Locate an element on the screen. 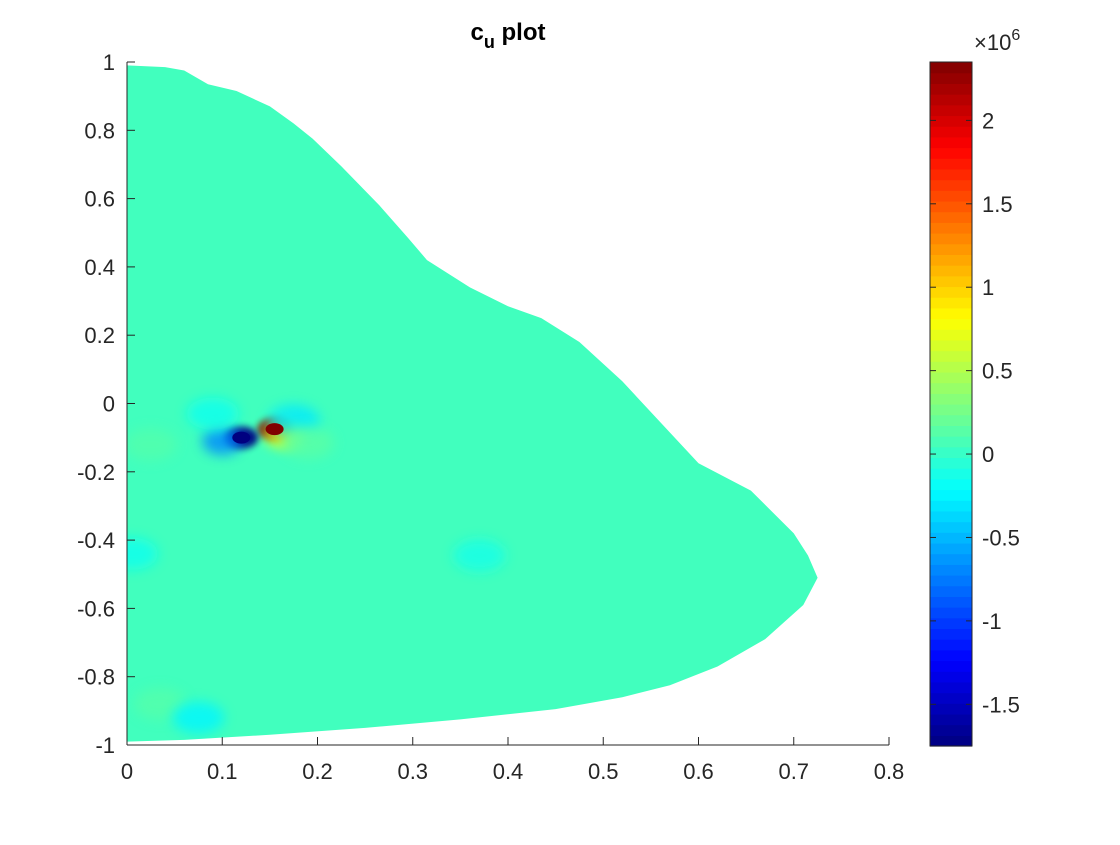 The height and width of the screenshot is (845, 1120). colorbar-tick-label: -1.5 is located at coordinates (1001, 704).